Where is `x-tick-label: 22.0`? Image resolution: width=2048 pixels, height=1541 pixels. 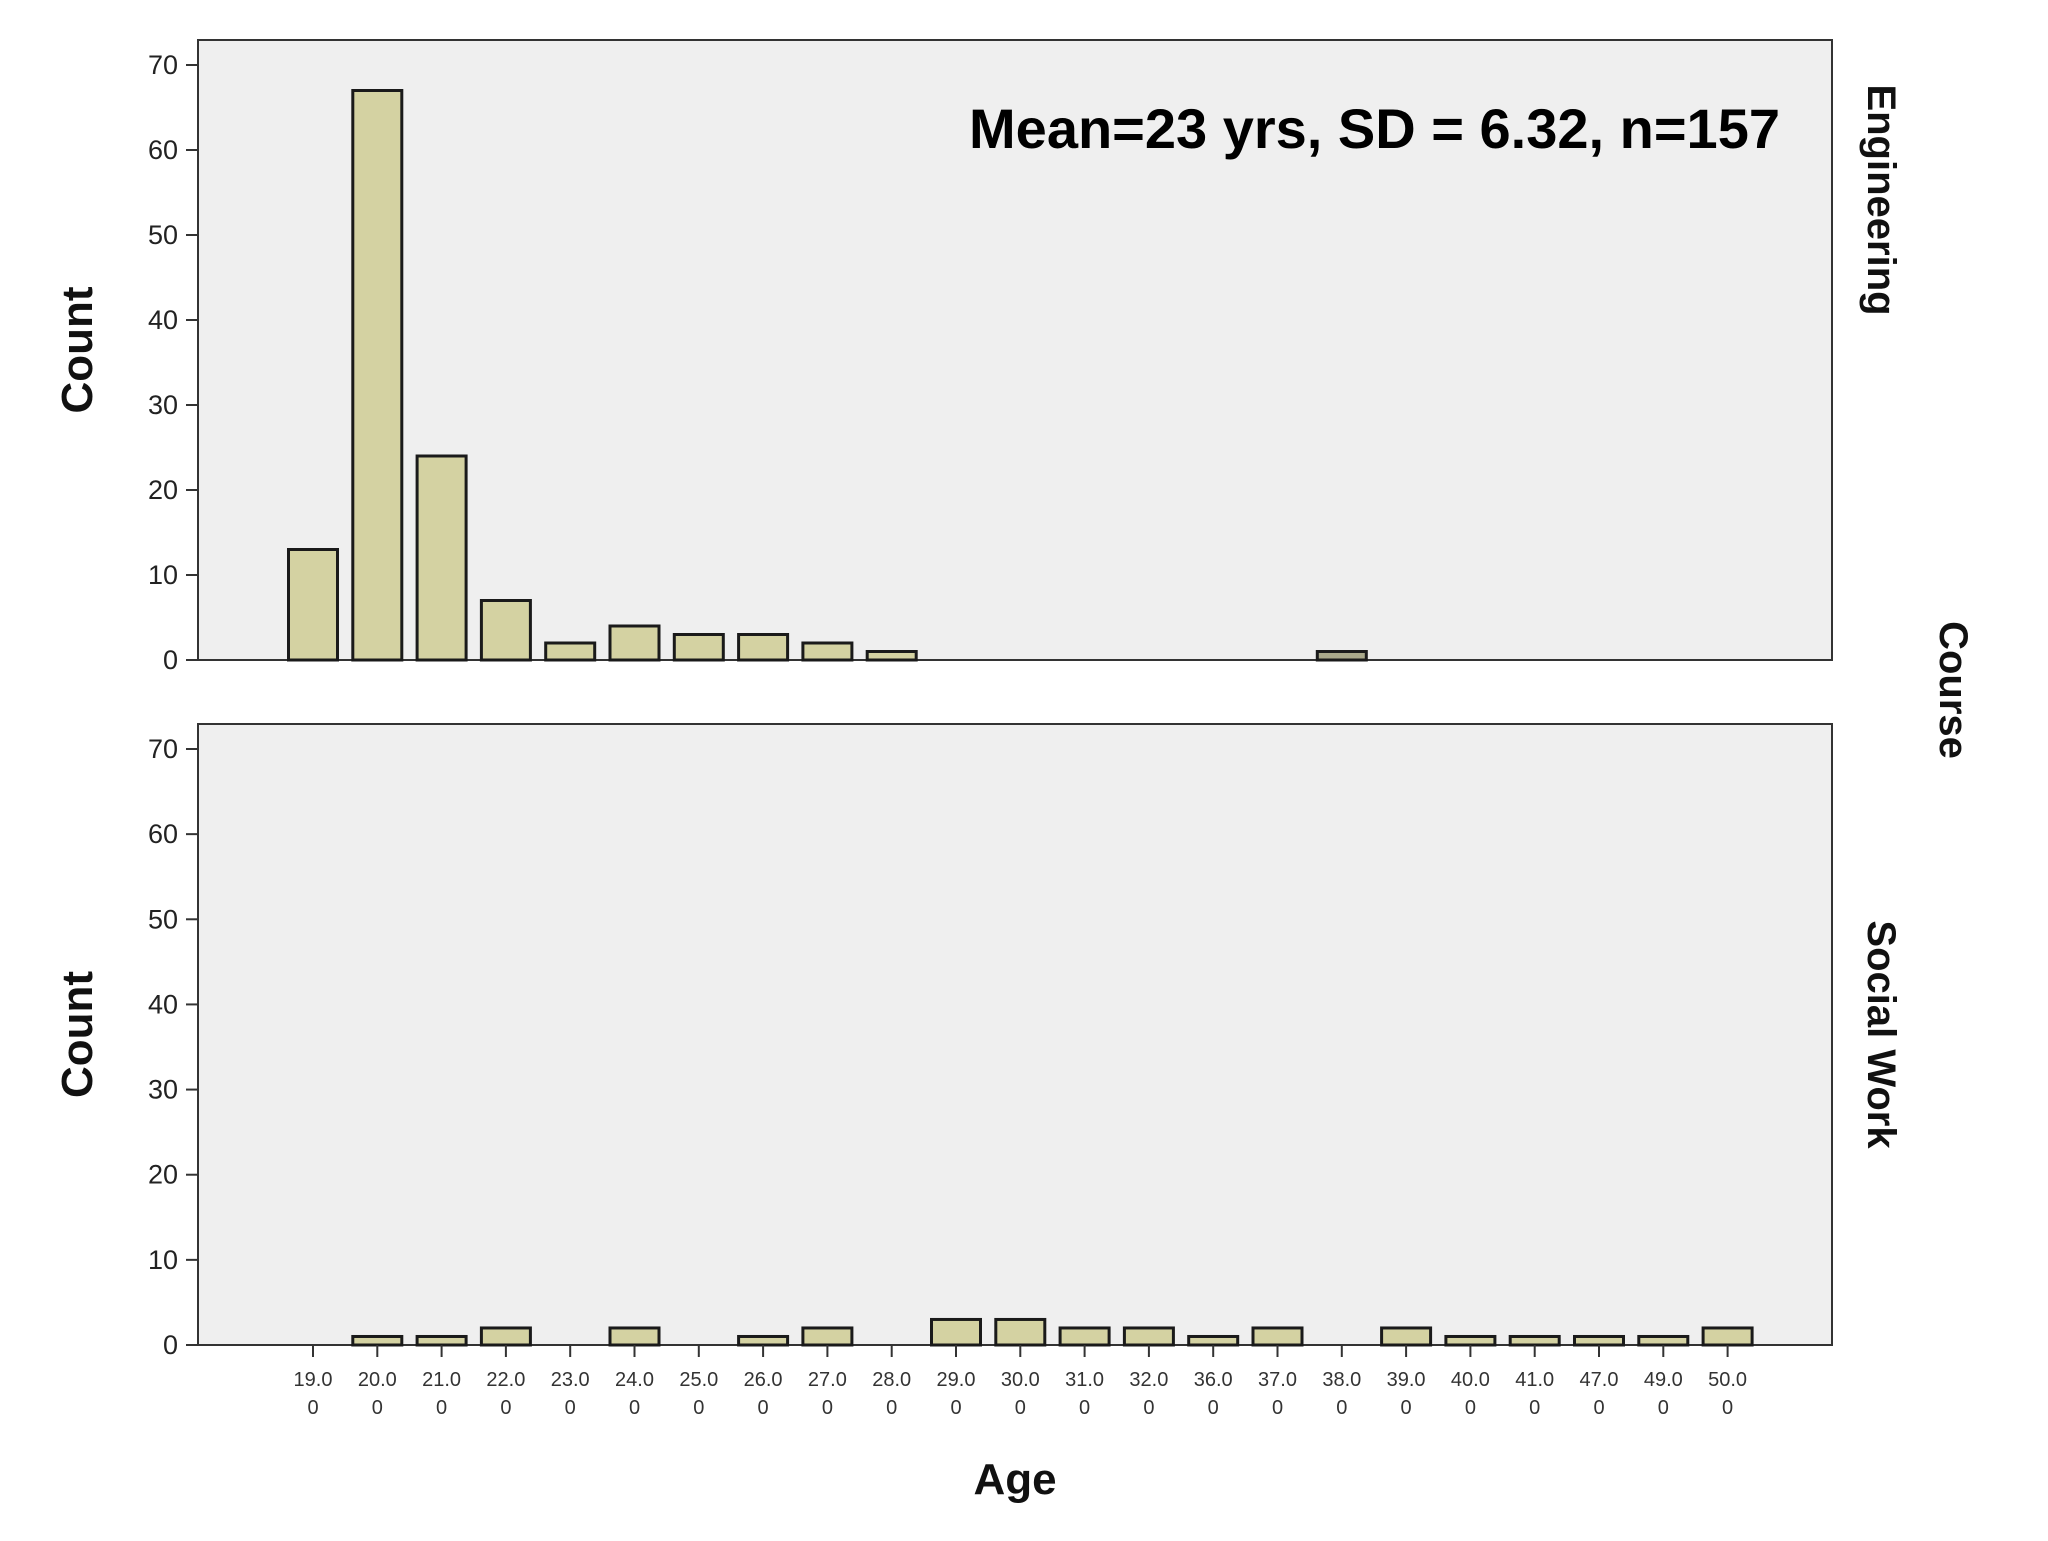
x-tick-label: 22.0 is located at coordinates (505, 1380).